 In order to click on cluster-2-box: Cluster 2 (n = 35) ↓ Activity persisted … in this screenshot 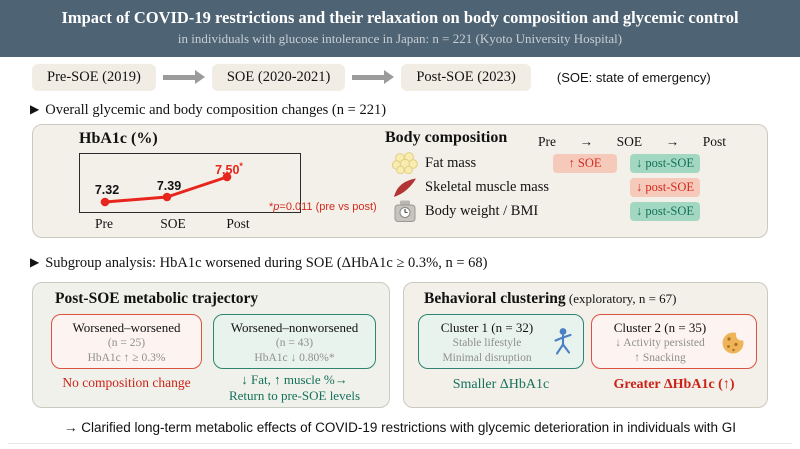, I will do `click(674, 341)`.